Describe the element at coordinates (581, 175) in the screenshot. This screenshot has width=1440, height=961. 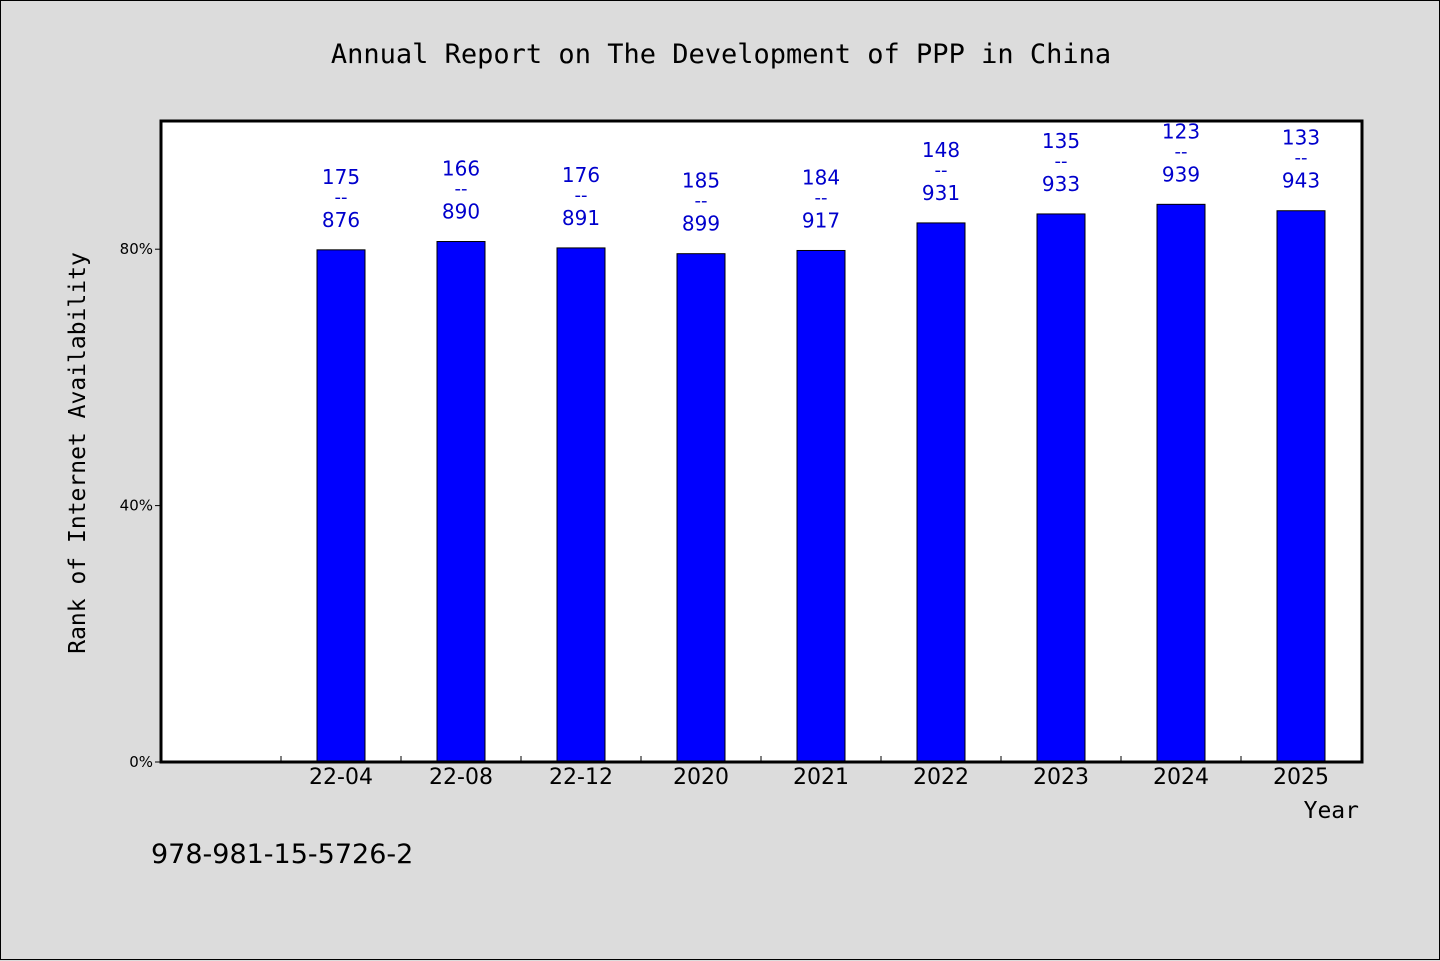
I see `bar-label-top: 176` at that location.